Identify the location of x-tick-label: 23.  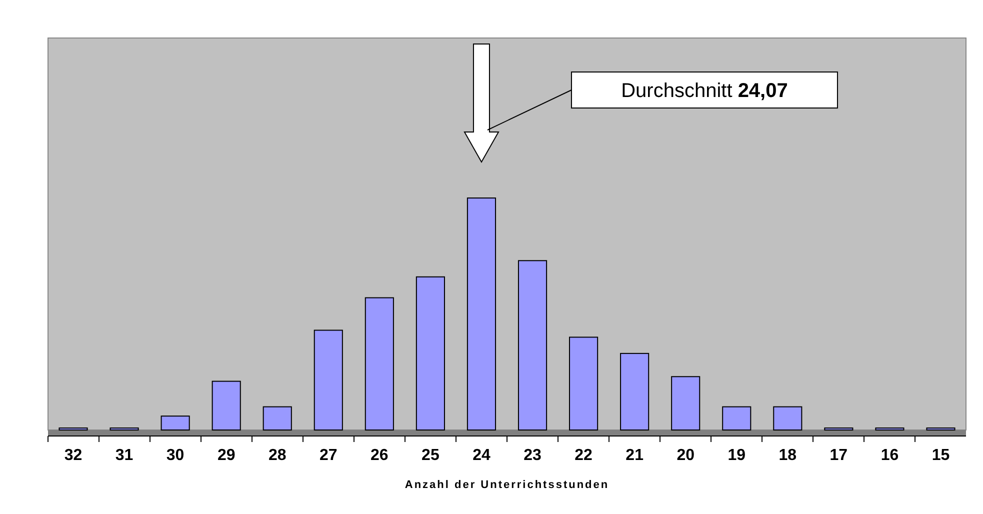
(533, 455).